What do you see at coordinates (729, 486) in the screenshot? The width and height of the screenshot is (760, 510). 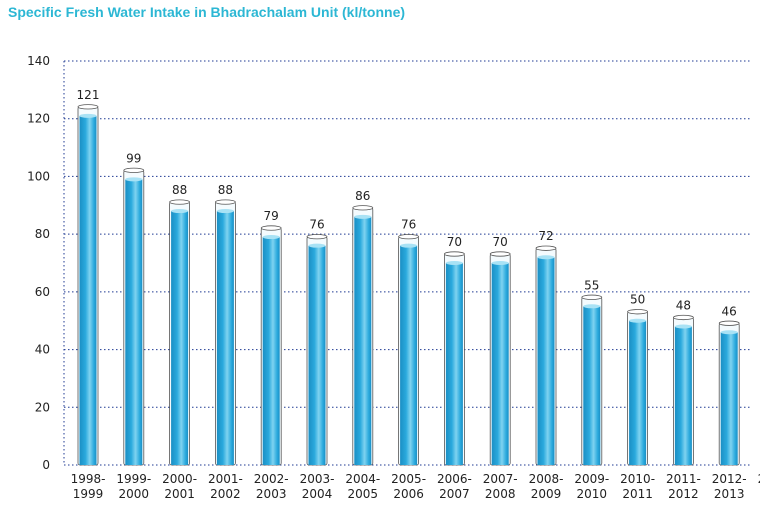 I see `x-tick-label: 2012-2013` at bounding box center [729, 486].